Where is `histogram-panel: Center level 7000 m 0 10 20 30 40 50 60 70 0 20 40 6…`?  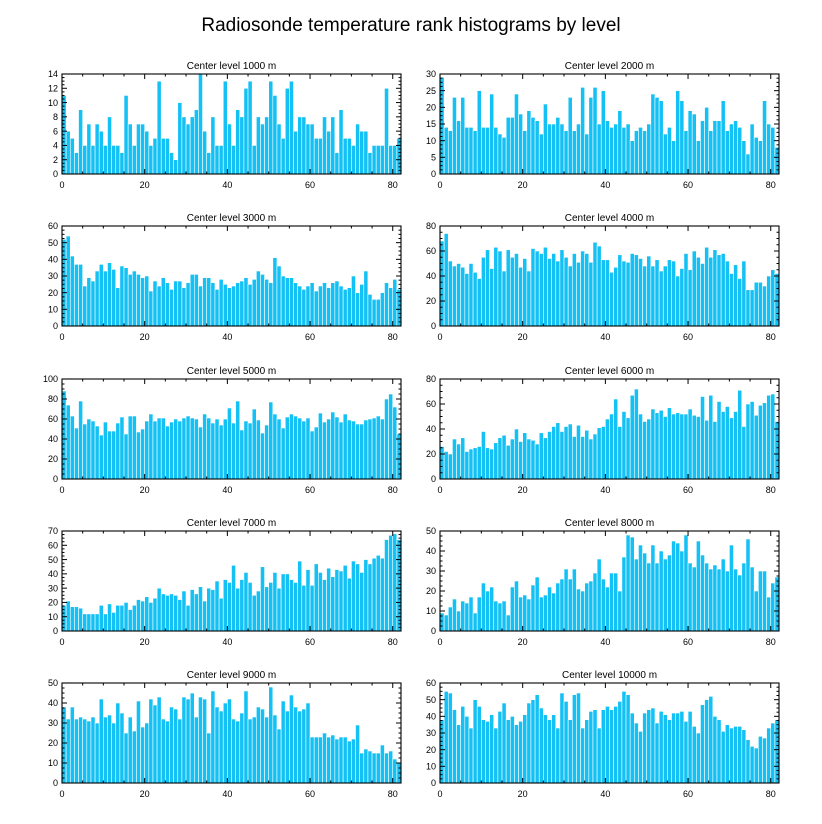
histogram-panel: Center level 7000 m 0 10 20 30 40 50 60 70 0 20 40 6… is located at coordinates (225, 582).